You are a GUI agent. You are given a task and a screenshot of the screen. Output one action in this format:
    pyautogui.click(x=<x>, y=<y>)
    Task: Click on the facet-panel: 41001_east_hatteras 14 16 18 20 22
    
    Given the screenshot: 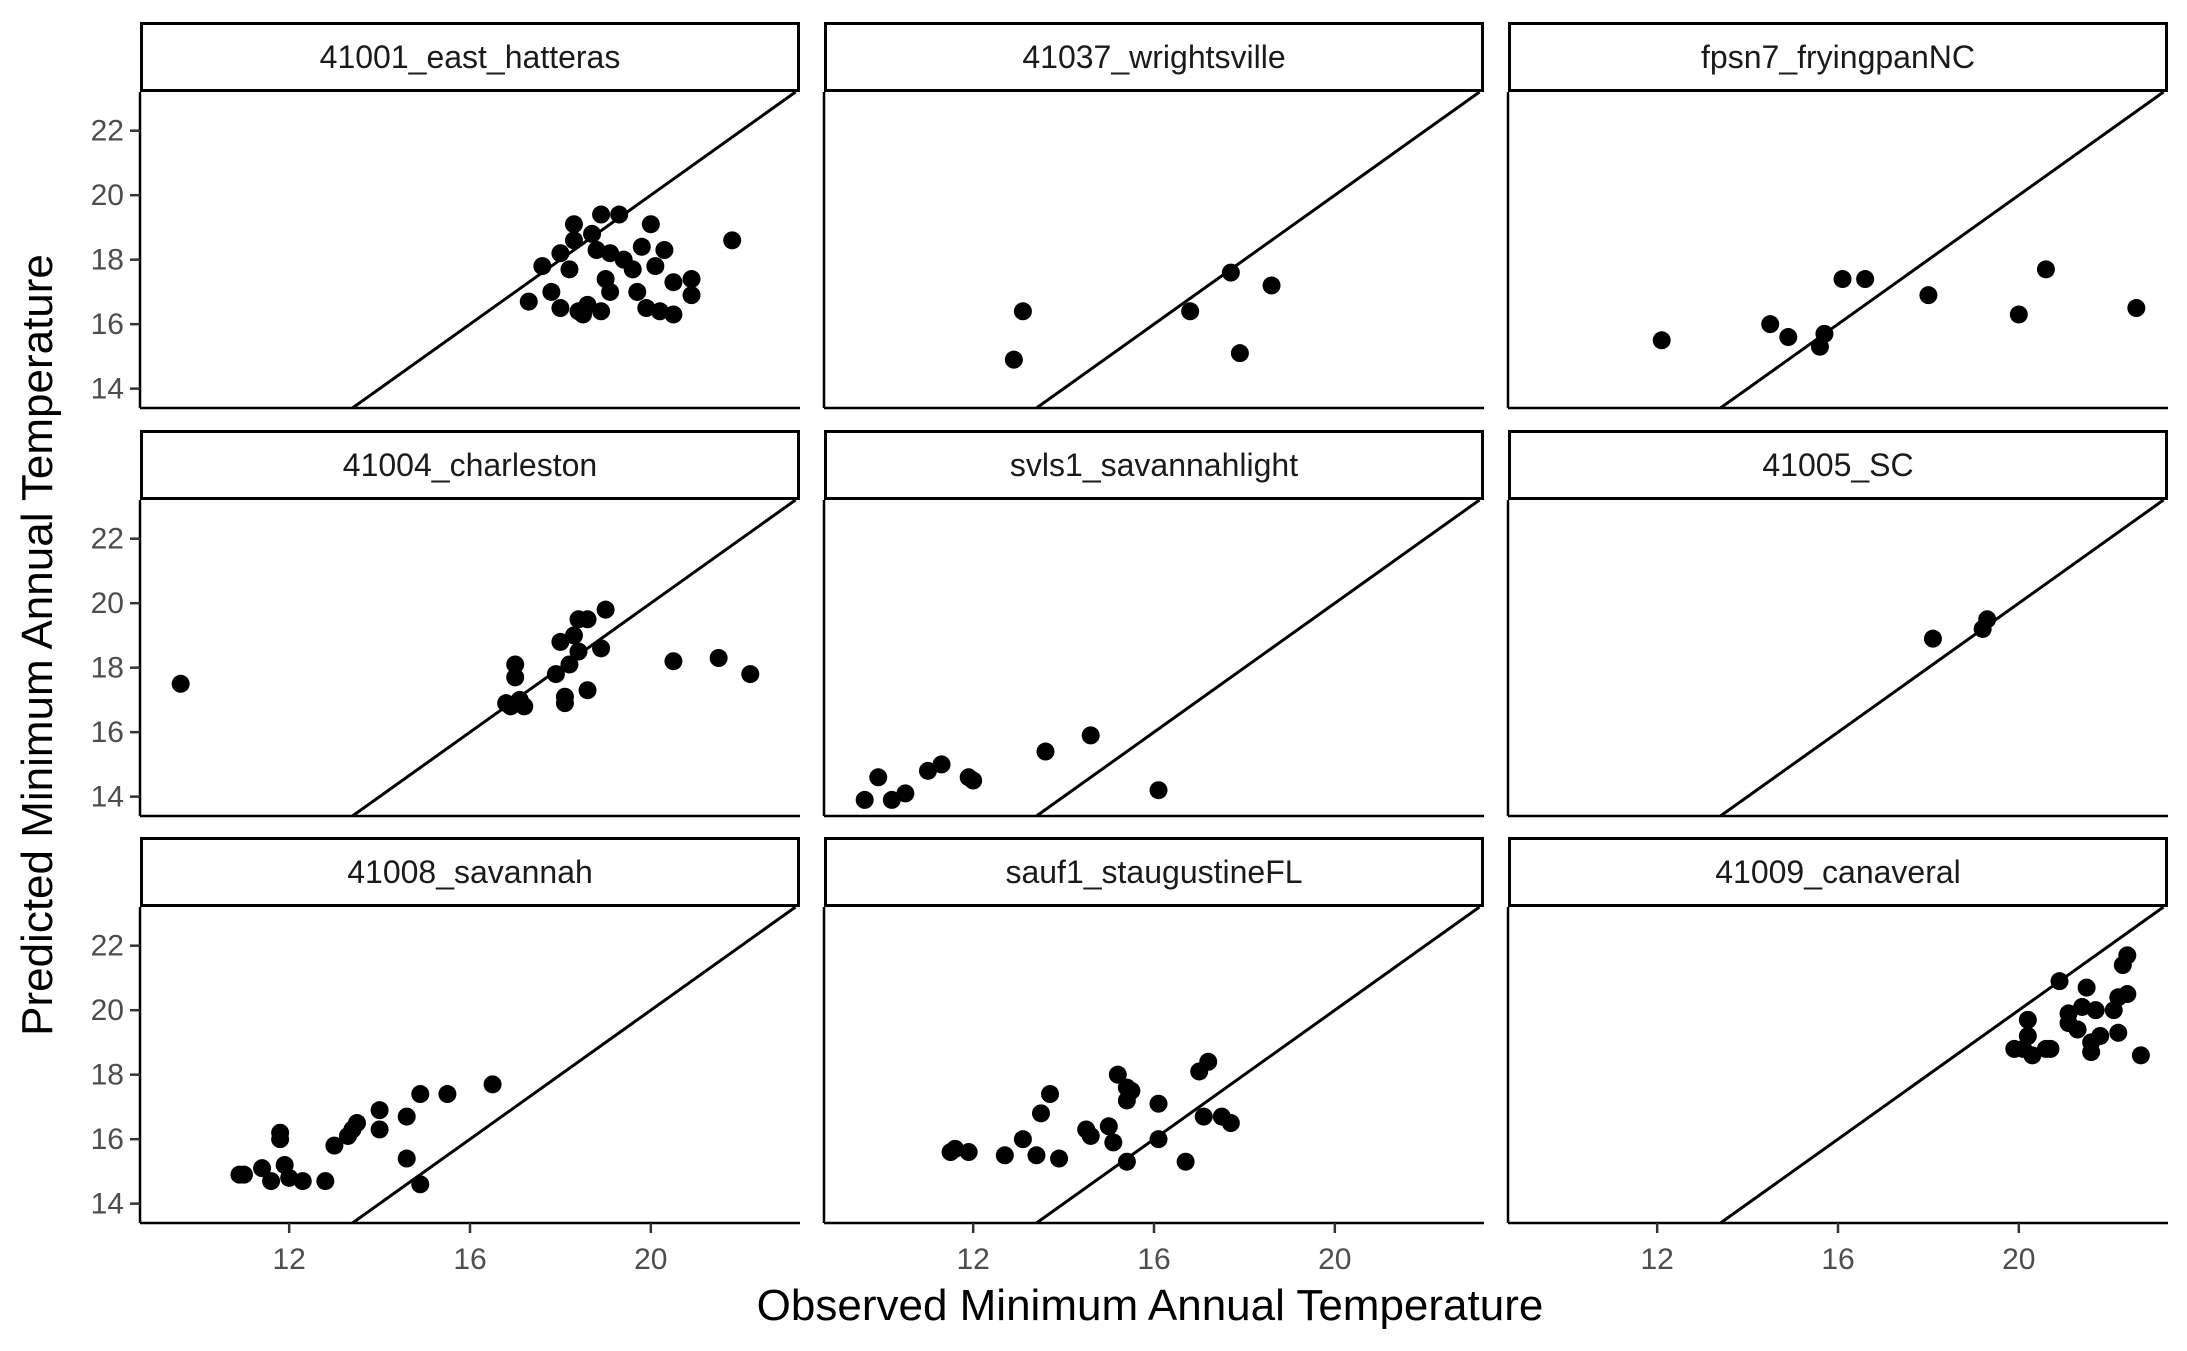 What is the action you would take?
    pyautogui.click(x=445, y=216)
    